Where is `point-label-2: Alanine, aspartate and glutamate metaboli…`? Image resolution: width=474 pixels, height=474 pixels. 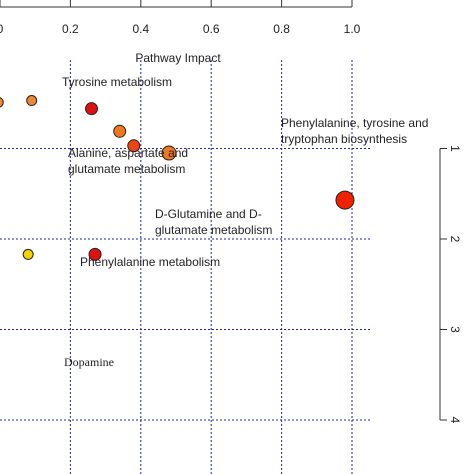 point-label-2: Alanine, aspartate and glutamate metaboli… is located at coordinates (128, 161).